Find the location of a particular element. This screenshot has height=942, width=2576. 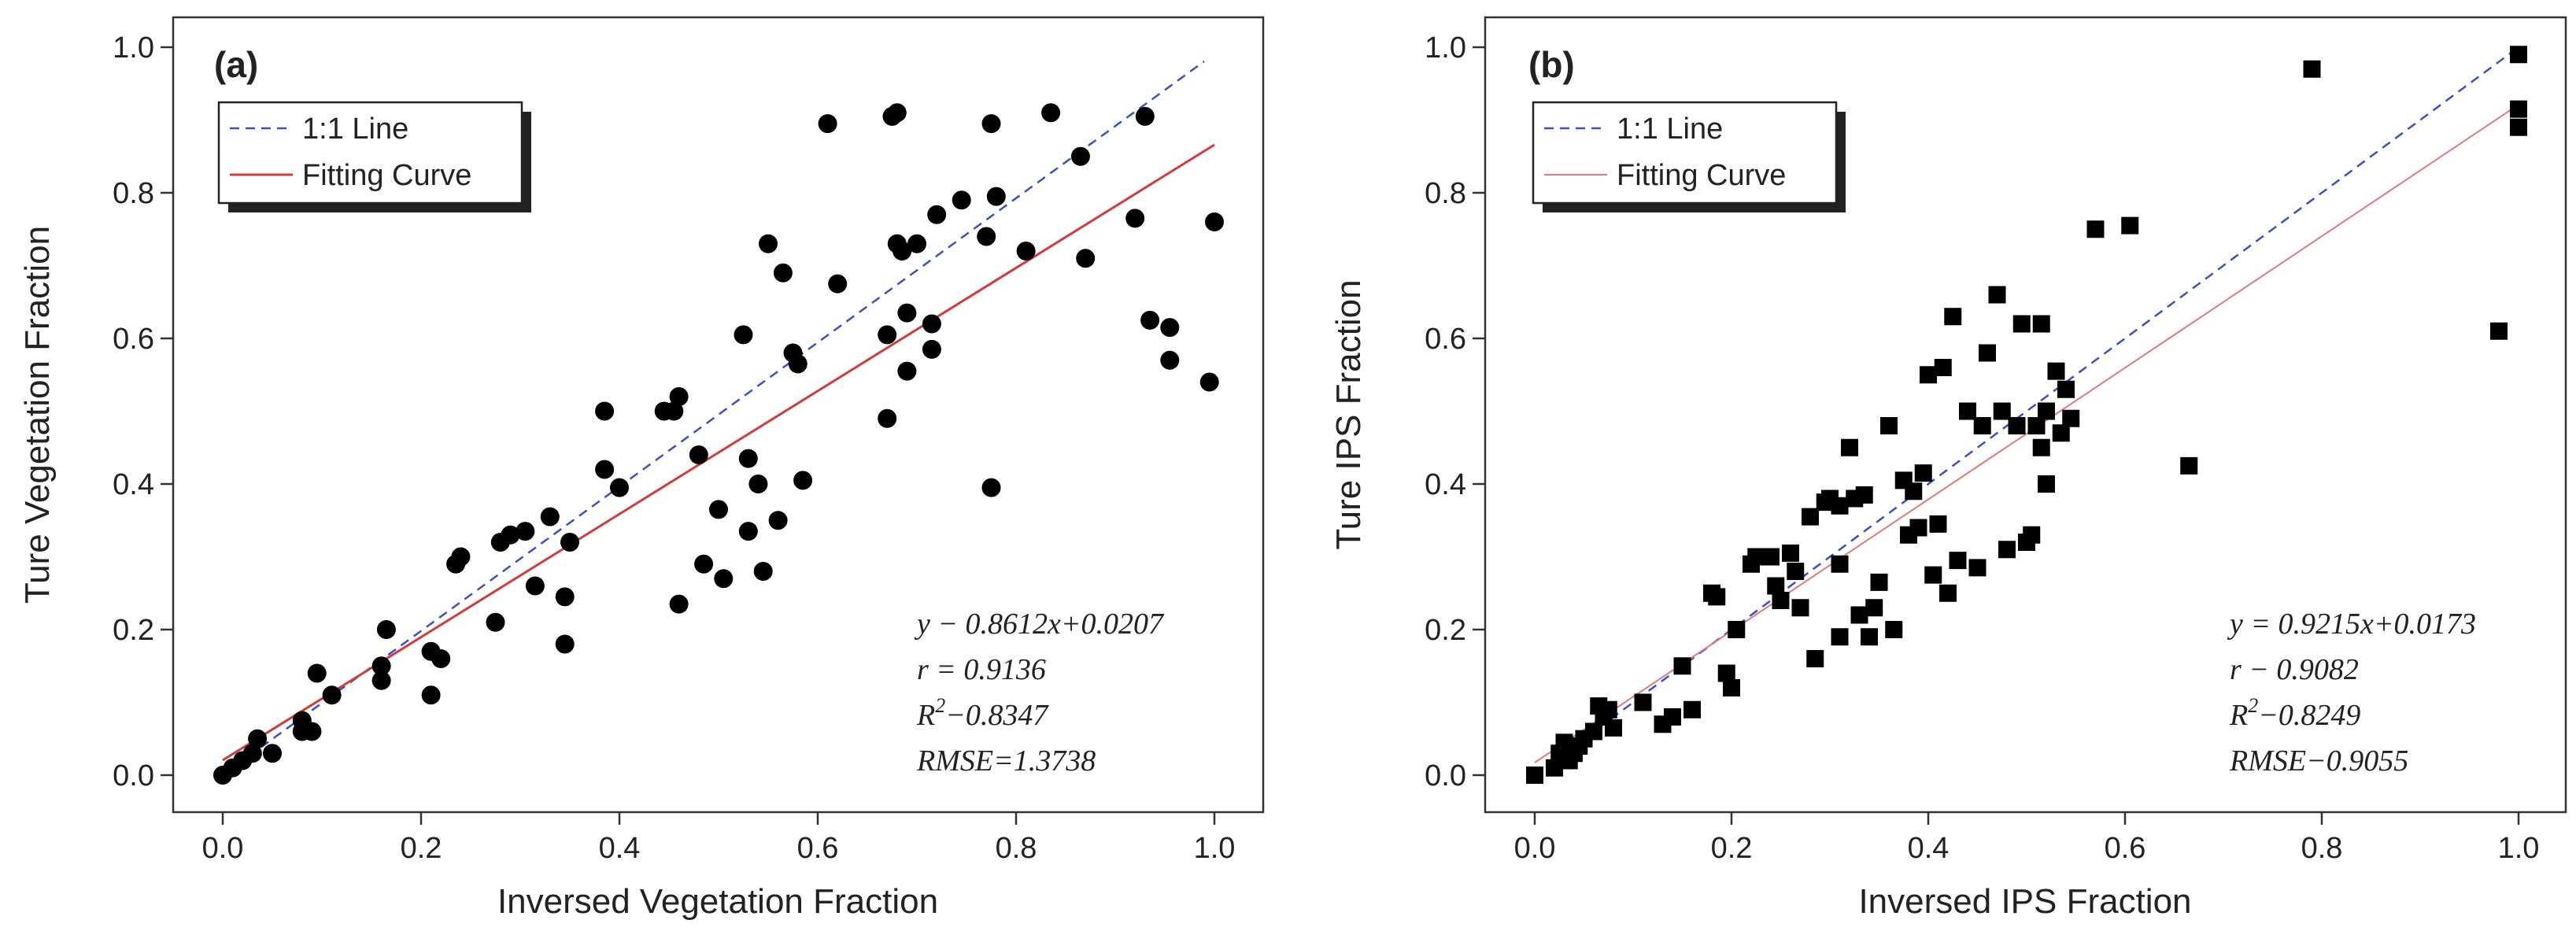

stats-r: r − 0.9082 is located at coordinates (2294, 669).